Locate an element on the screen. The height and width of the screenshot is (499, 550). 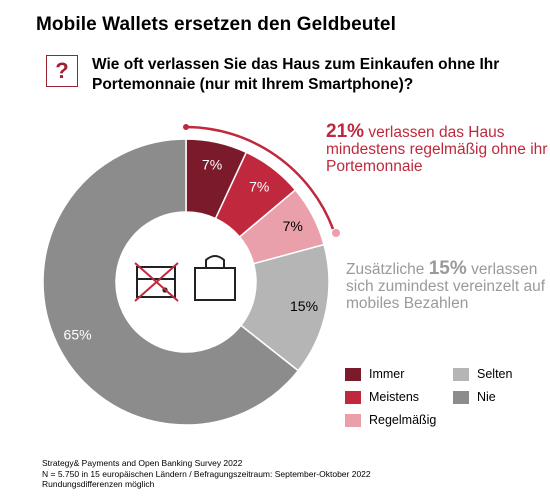
legend-label: Meistens is located at coordinates (394, 397).